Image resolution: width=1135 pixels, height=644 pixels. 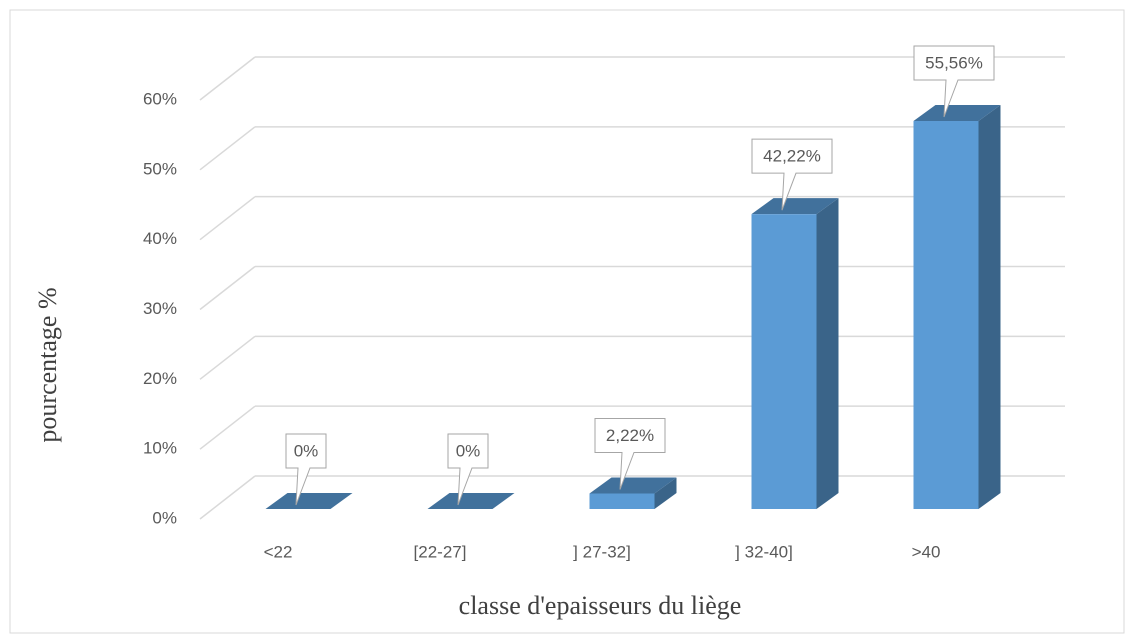 What do you see at coordinates (160, 308) in the screenshot?
I see `y-tick-label: 30%` at bounding box center [160, 308].